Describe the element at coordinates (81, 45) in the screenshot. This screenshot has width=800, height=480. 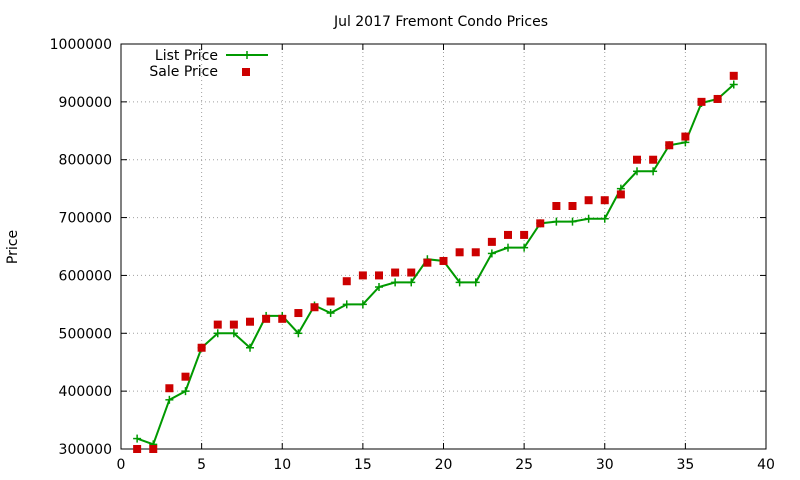
I see `y-tick-label: 1000000` at that location.